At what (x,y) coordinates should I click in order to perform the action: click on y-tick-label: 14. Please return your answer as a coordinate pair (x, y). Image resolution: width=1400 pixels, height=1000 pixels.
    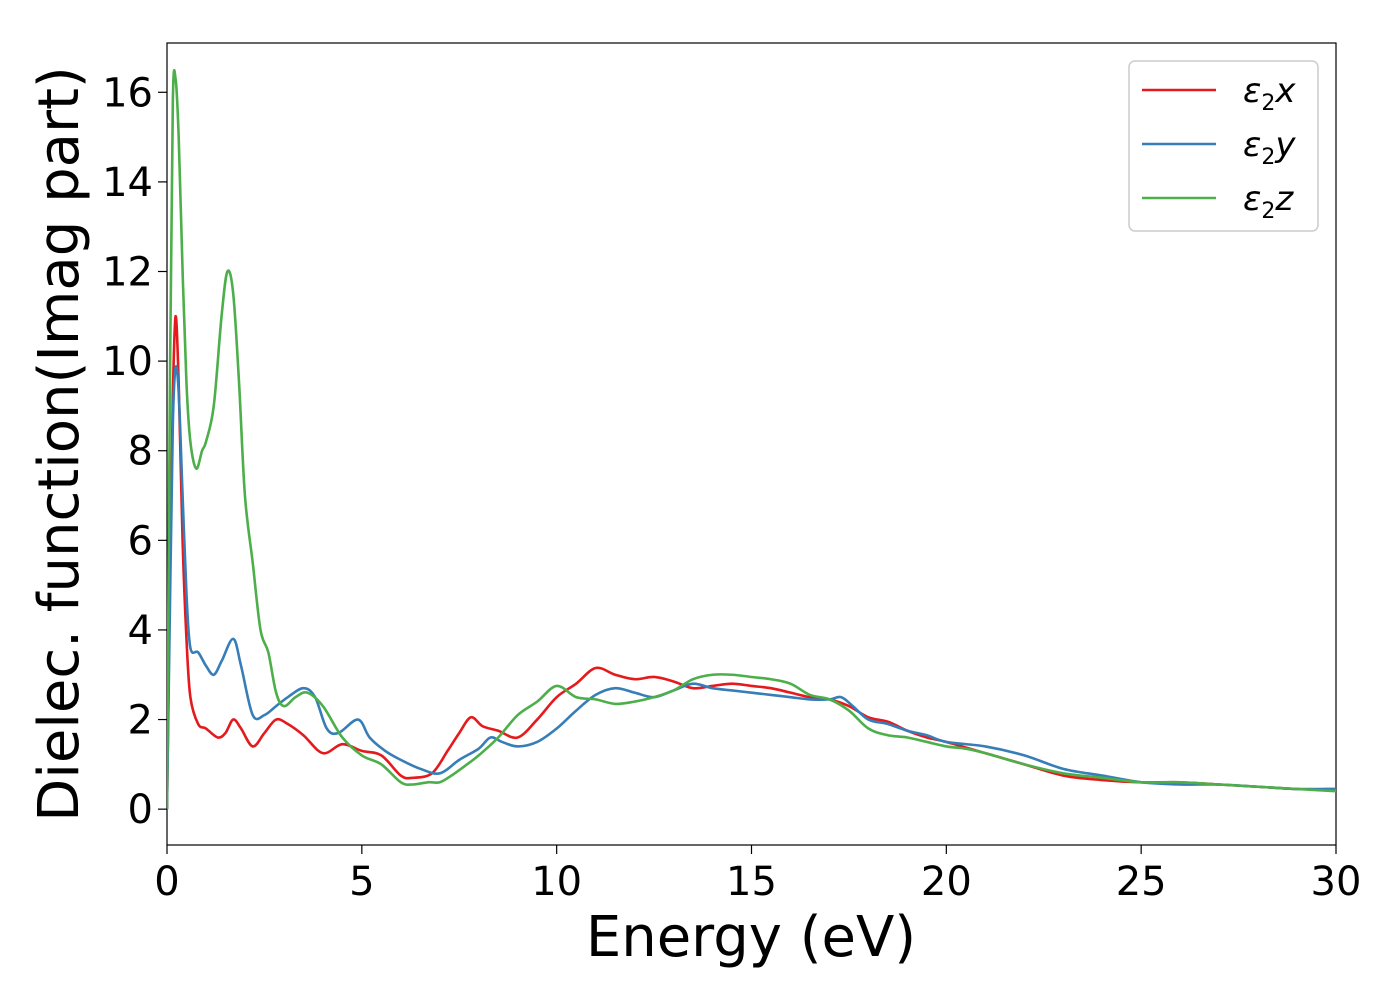
    Looking at the image, I should click on (127, 183).